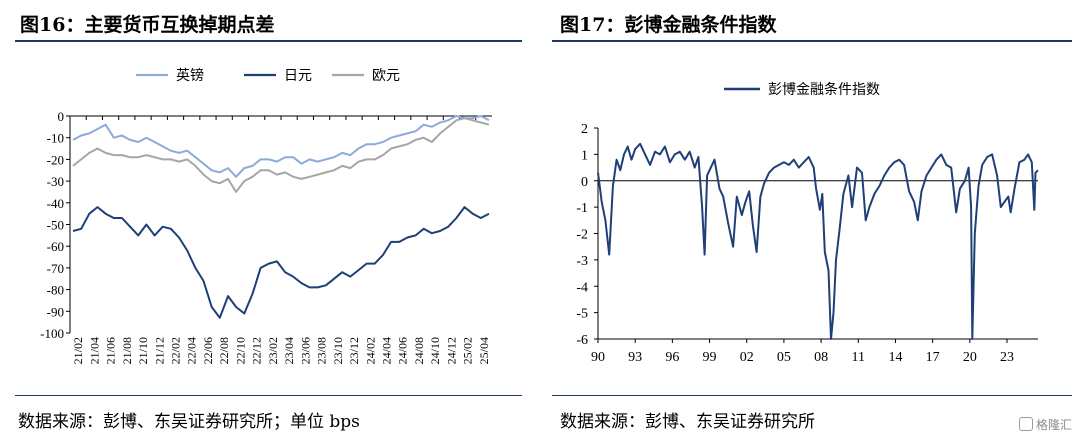 Image resolution: width=1080 pixels, height=441 pixels. Describe the element at coordinates (598, 357) in the screenshot. I see `x-tick-label: 90` at that location.